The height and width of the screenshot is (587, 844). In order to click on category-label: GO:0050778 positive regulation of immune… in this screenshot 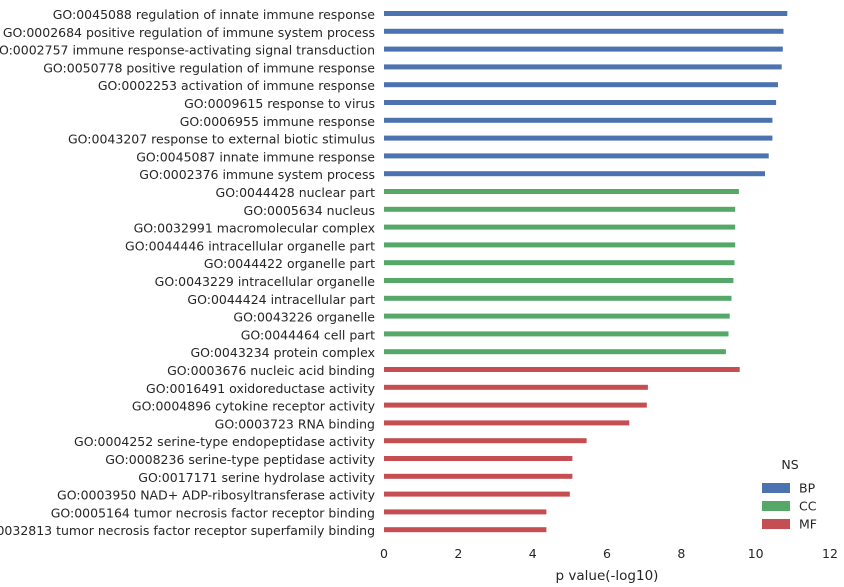, I will do `click(209, 67)`.